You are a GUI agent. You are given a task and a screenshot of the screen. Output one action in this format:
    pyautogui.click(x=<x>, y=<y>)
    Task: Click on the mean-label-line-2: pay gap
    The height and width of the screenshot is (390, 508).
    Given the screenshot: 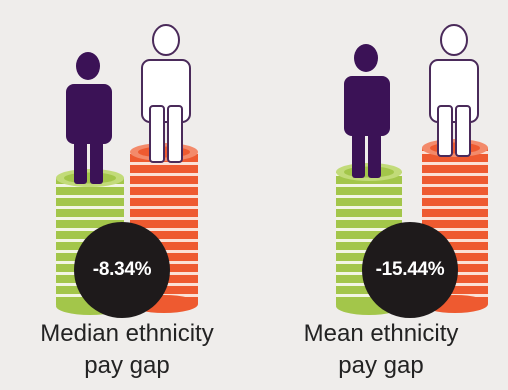 What is the action you would take?
    pyautogui.click(x=381, y=365)
    